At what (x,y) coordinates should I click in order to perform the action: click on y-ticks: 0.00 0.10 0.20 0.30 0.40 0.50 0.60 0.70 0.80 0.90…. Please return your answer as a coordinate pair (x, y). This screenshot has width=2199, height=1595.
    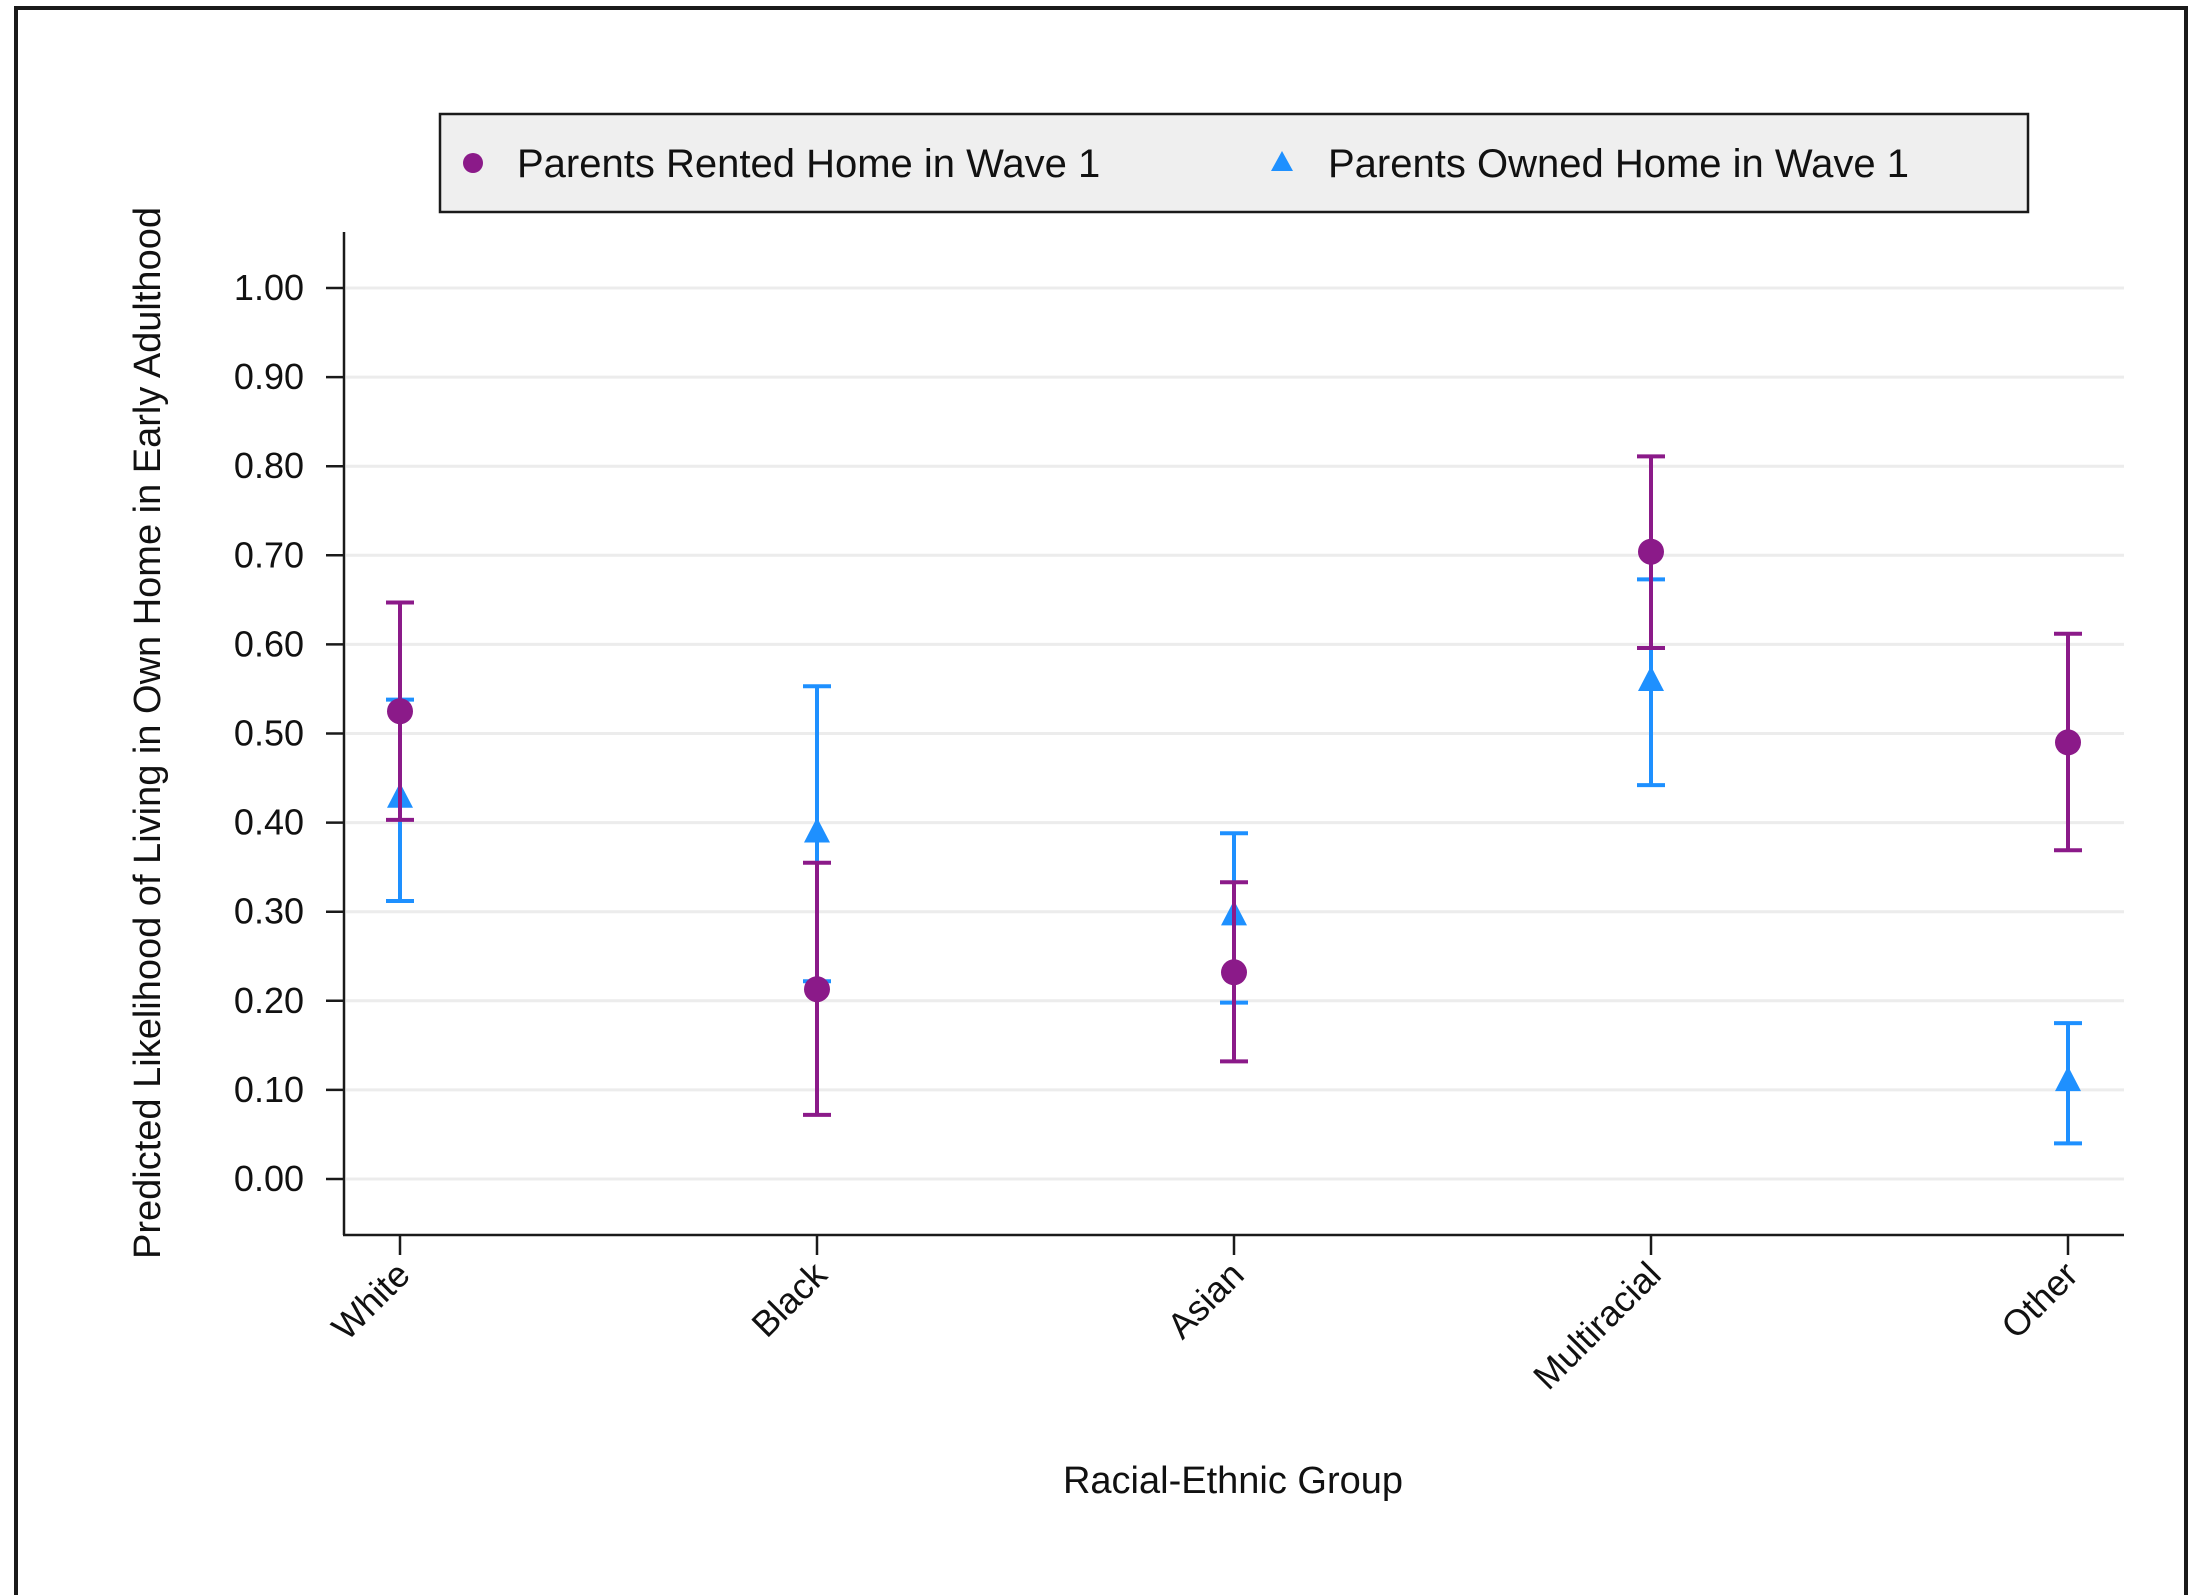
    Looking at the image, I should click on (289, 733).